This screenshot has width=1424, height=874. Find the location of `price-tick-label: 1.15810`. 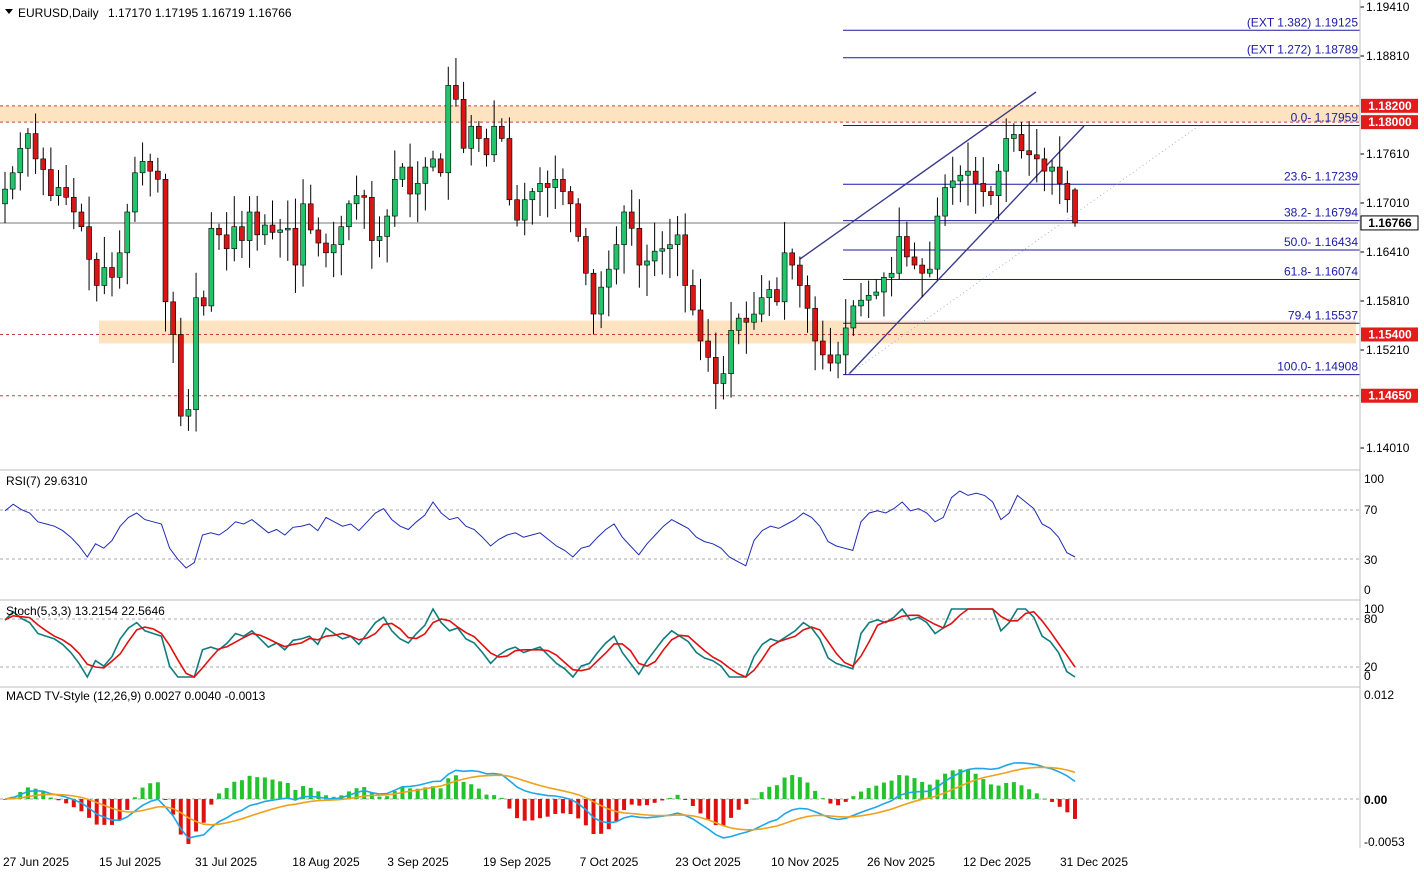

price-tick-label: 1.15810 is located at coordinates (1388, 301).